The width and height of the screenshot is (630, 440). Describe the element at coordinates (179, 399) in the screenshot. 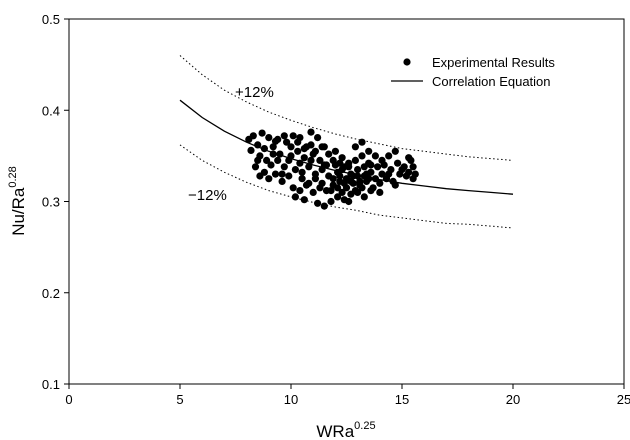

I see `x-tick-label: 5` at that location.